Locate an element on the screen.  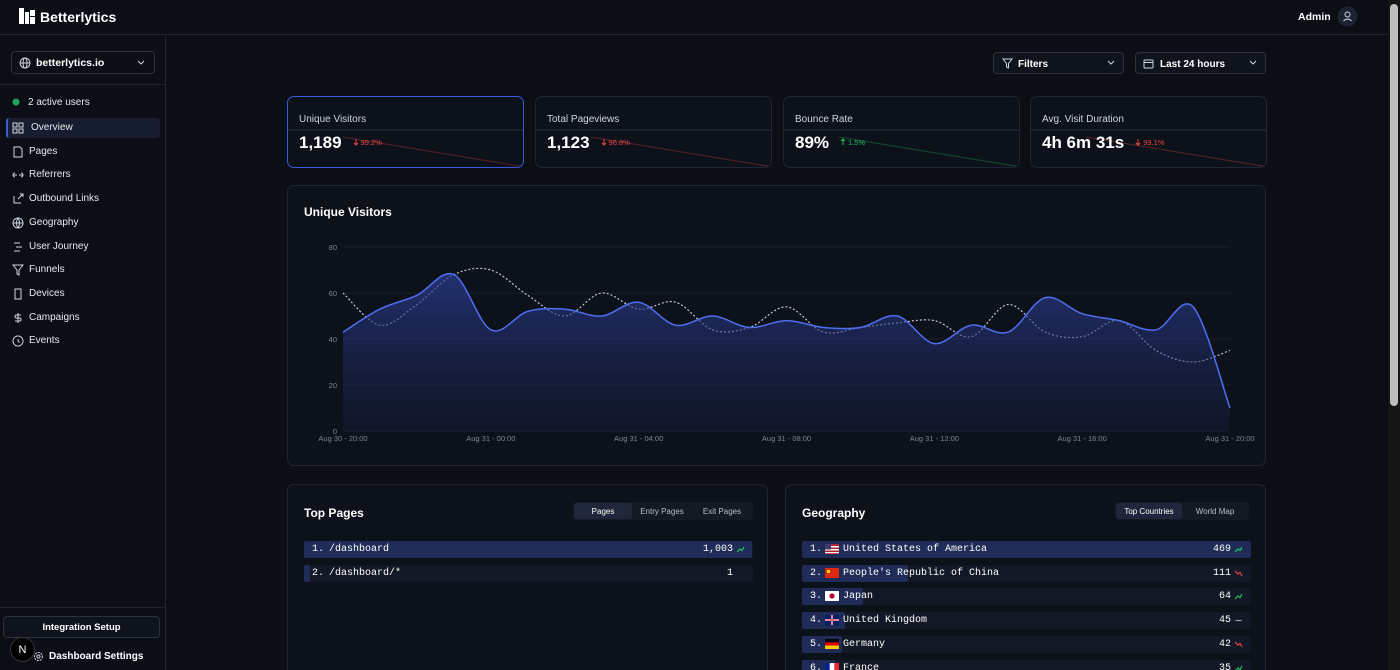
stat-title: Bounce Rate is located at coordinates (824, 119).